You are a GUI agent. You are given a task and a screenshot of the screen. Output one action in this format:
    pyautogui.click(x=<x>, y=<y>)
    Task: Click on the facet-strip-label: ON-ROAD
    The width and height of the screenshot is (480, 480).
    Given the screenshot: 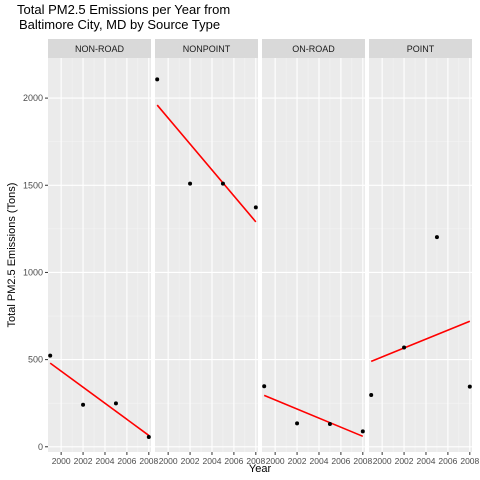 What is the action you would take?
    pyautogui.click(x=313, y=49)
    